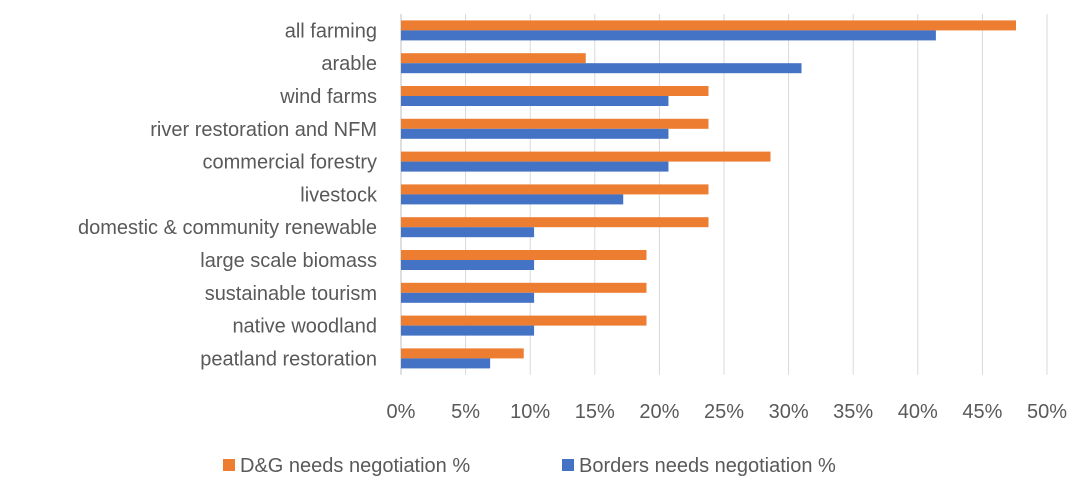 Image resolution: width=1073 pixels, height=479 pixels. Describe the element at coordinates (355, 466) in the screenshot. I see `legend-label-dg: D&G needs negotiation %` at that location.